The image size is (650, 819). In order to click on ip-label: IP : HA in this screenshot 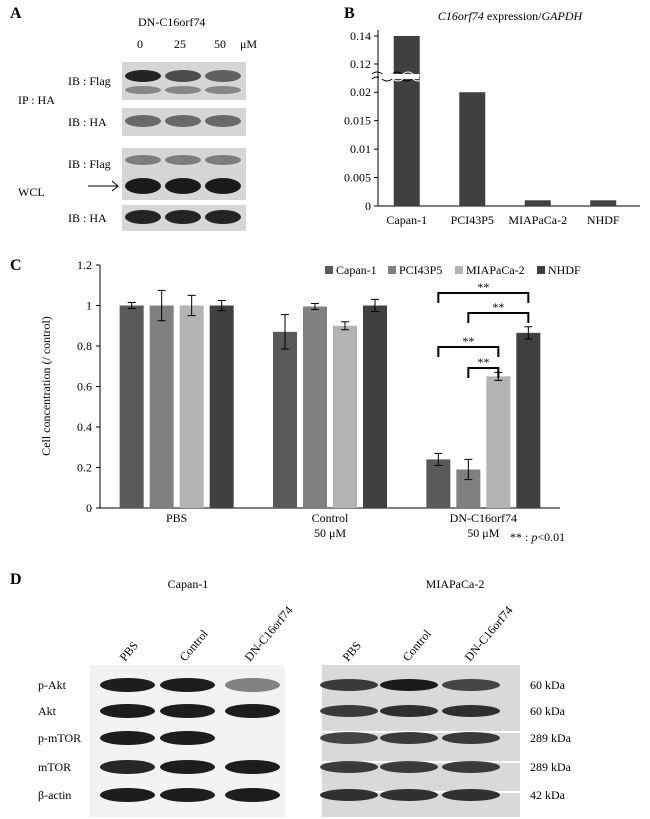, I will do `click(36, 100)`.